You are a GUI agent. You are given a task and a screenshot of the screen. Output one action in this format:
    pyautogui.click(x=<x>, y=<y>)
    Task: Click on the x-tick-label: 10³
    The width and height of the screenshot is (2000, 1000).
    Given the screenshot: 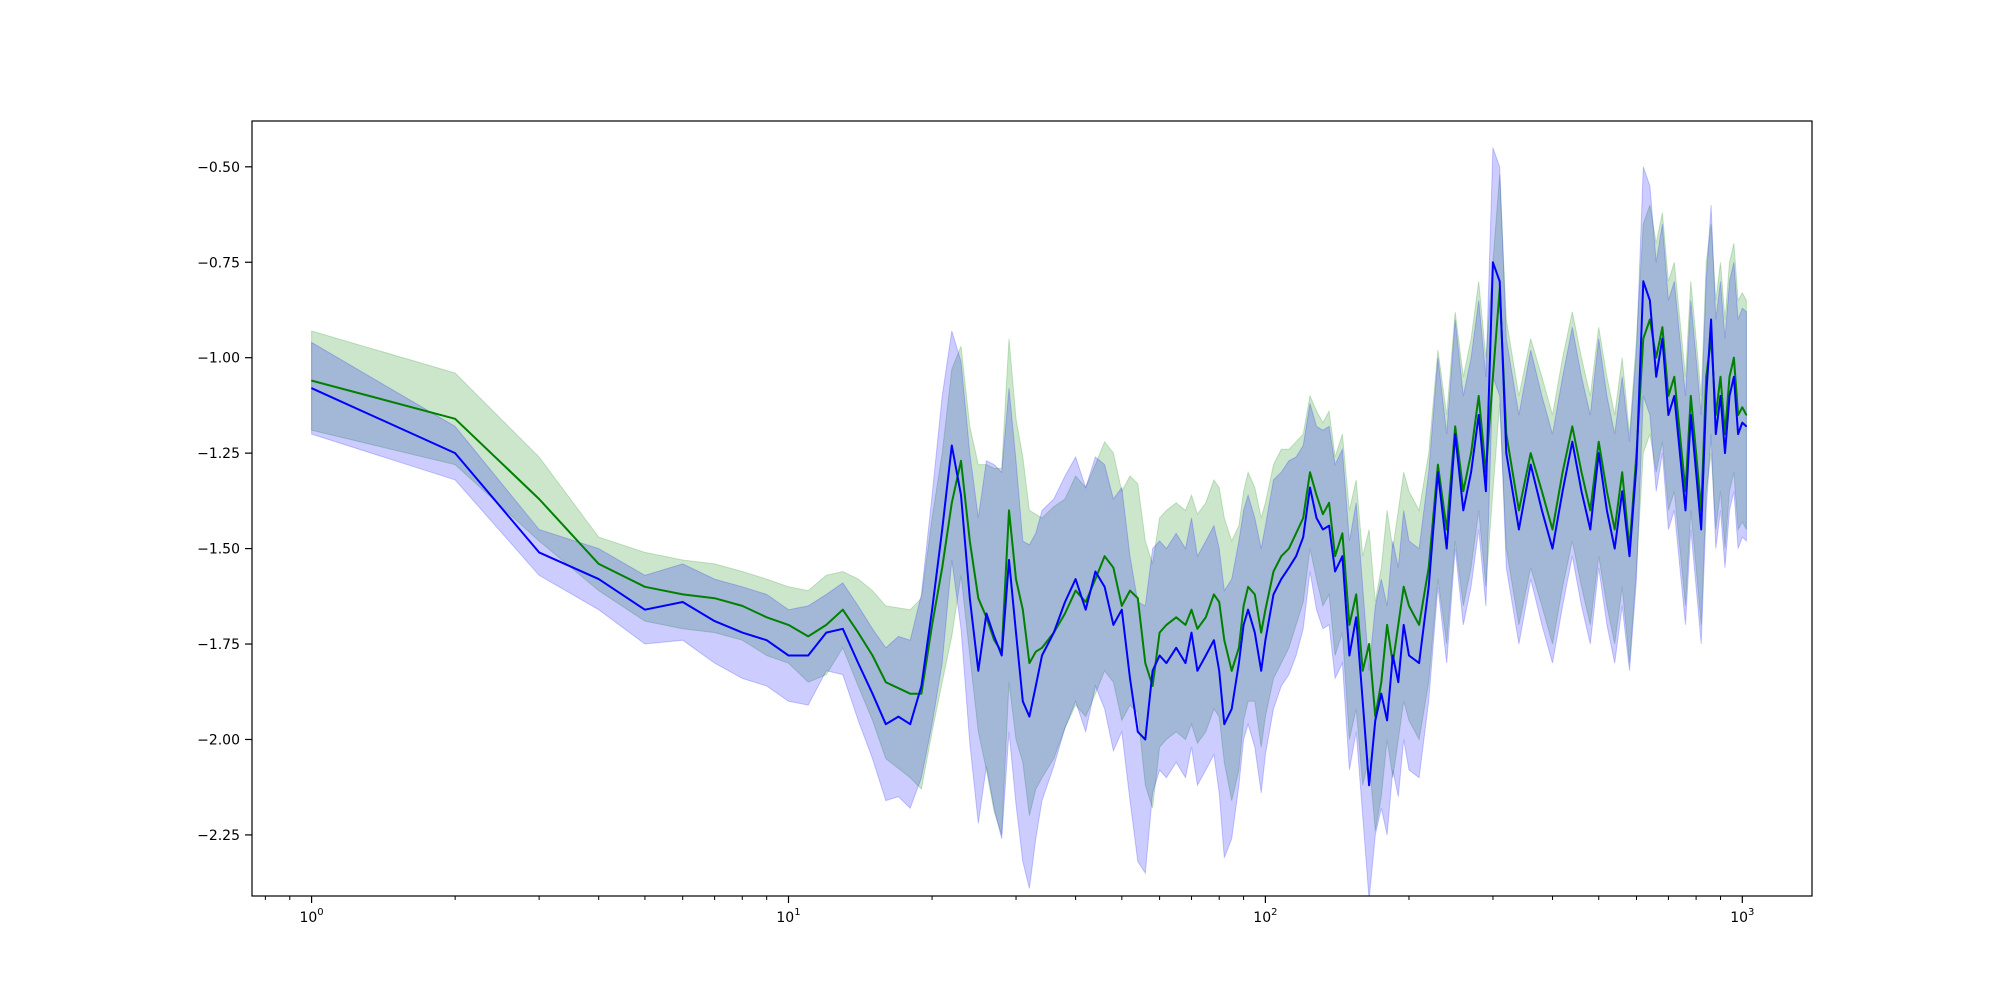 What is the action you would take?
    pyautogui.click(x=1742, y=916)
    